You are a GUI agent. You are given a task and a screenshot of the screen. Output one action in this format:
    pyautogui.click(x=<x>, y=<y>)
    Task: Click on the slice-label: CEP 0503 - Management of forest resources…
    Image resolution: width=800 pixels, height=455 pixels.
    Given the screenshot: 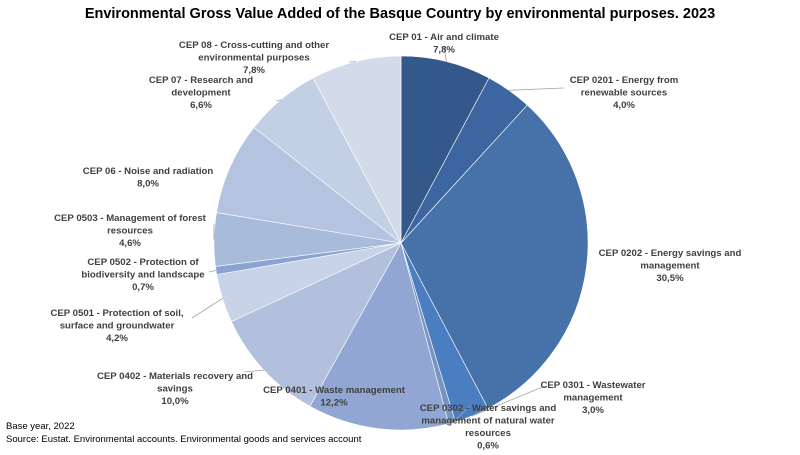 What is the action you would take?
    pyautogui.click(x=130, y=231)
    